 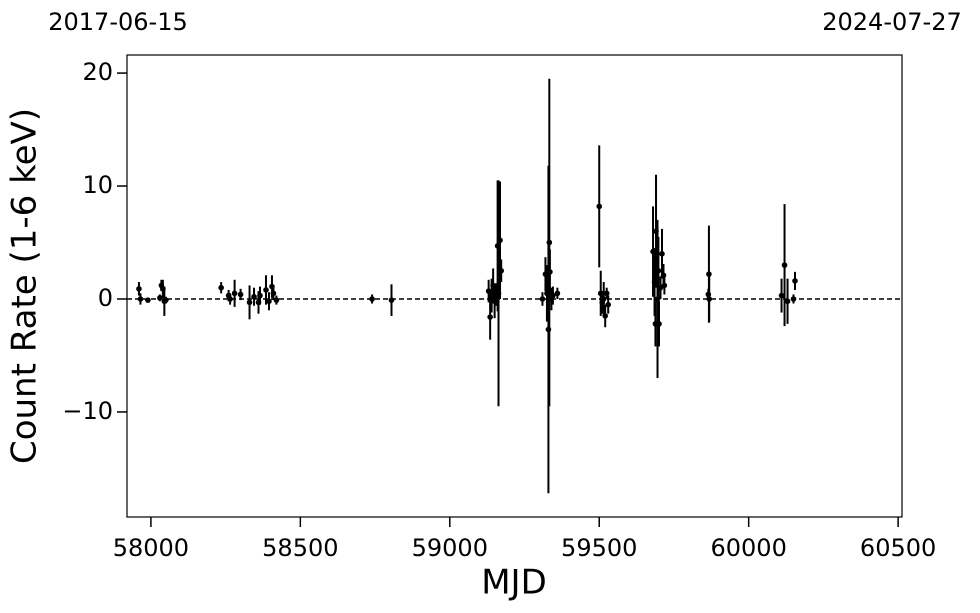 I want to click on x-tick-label: 60000, so click(x=748, y=548).